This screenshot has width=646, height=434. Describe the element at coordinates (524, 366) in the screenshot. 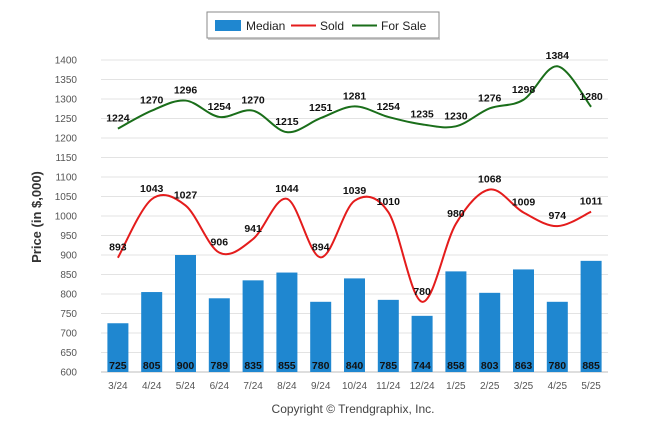

I see `median-bar-label: 863` at that location.